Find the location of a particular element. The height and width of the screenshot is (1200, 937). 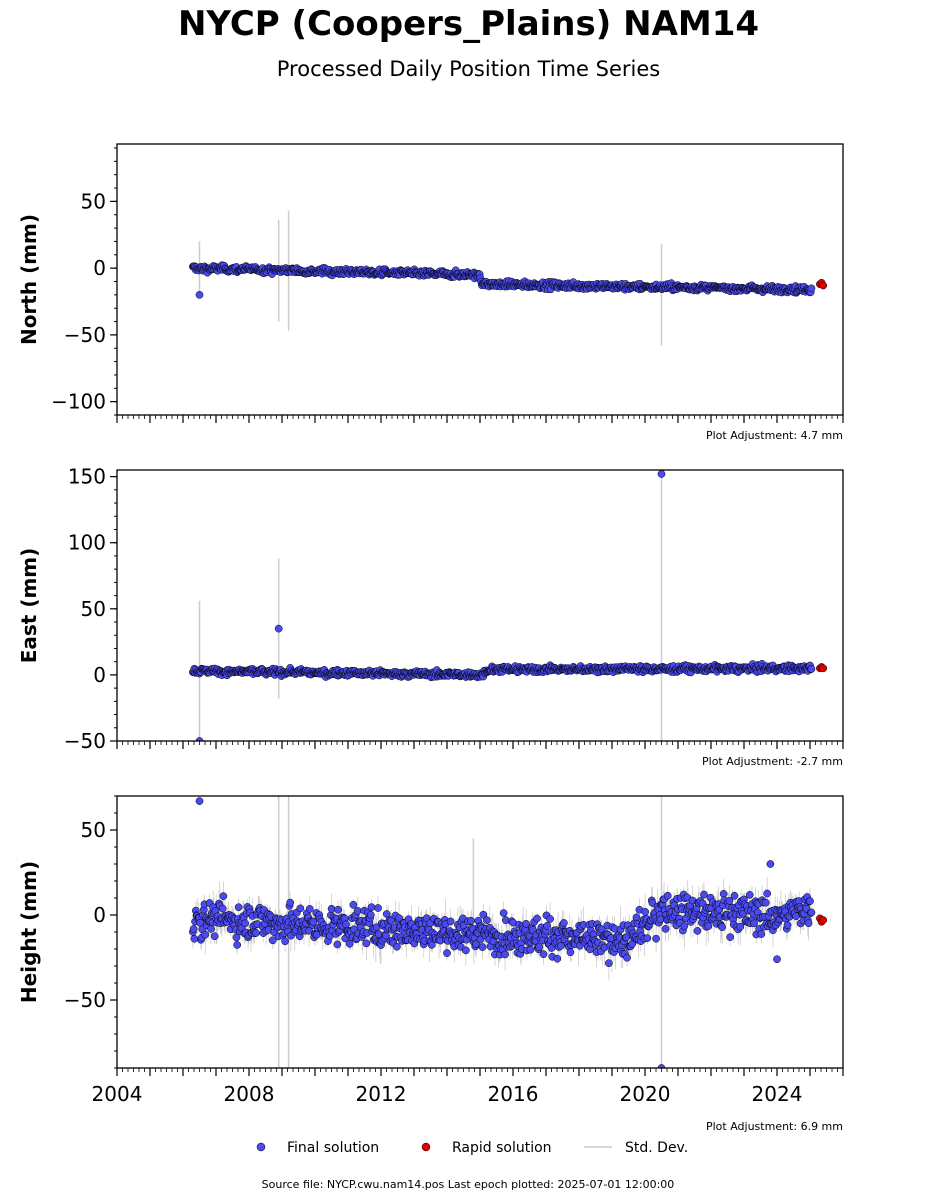

chart-subtitle: Processed Daily Position Time Series is located at coordinates (468, 69).